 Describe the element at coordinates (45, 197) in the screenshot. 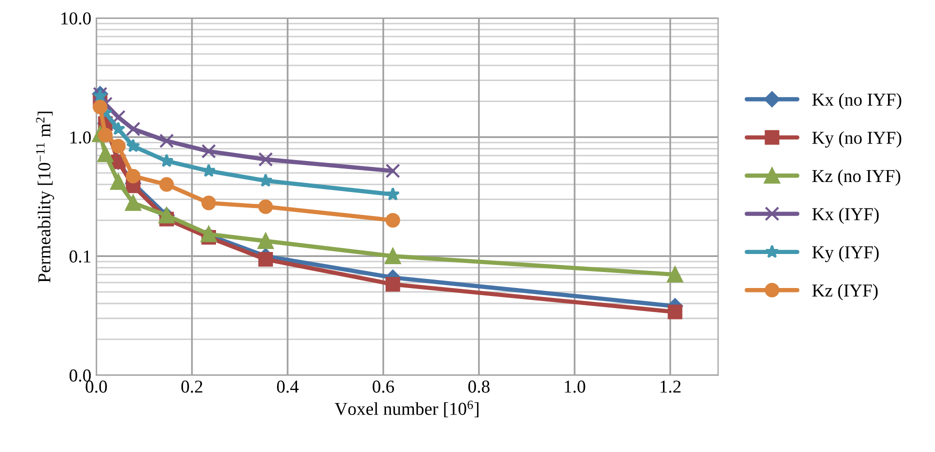

I see `y-axis-title: Permeability [10$^{−11}$ m$^{2}$]` at that location.